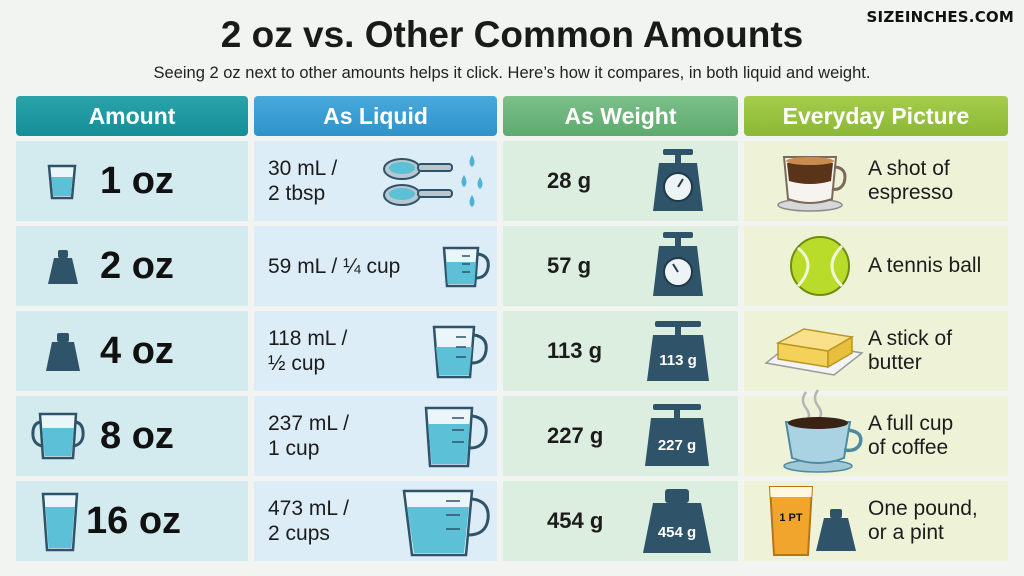 This screenshot has height=576, width=1024. Describe the element at coordinates (908, 447) in the screenshot. I see `picture-label-2: of coffee` at that location.